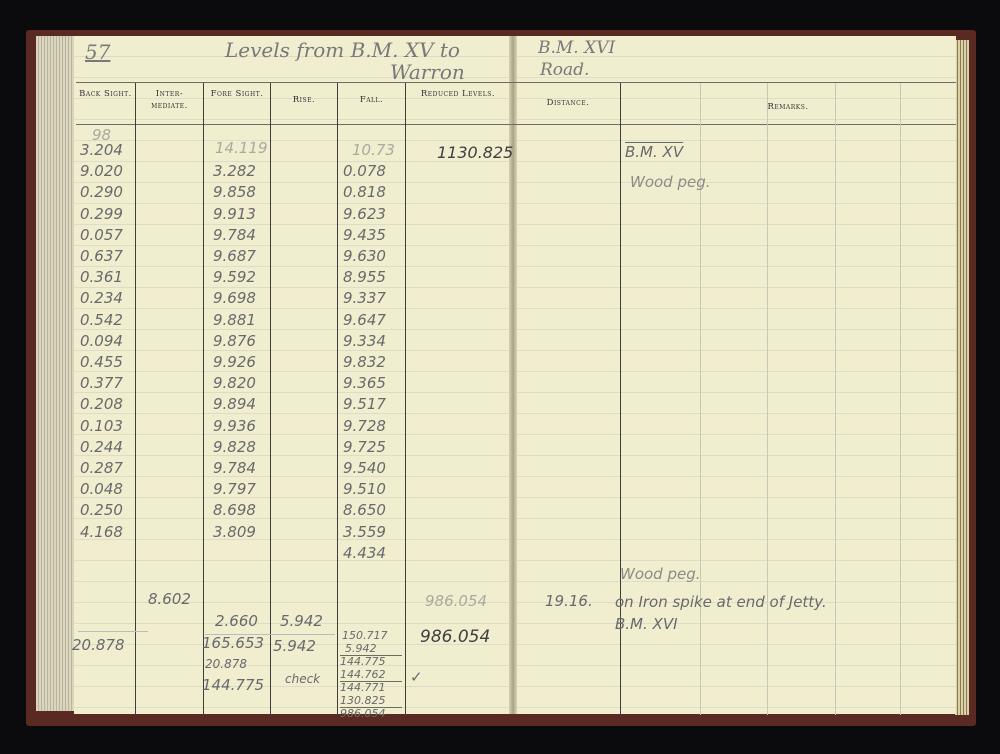 Image resolution: width=1000 pixels, height=754 pixels. I want to click on header-rise: Rise., so click(304, 100).